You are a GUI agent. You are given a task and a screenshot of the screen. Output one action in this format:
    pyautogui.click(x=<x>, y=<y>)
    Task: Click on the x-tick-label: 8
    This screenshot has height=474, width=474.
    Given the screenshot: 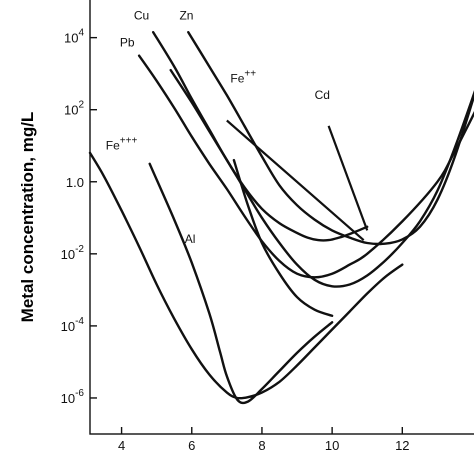 What is the action you would take?
    pyautogui.click(x=261, y=445)
    